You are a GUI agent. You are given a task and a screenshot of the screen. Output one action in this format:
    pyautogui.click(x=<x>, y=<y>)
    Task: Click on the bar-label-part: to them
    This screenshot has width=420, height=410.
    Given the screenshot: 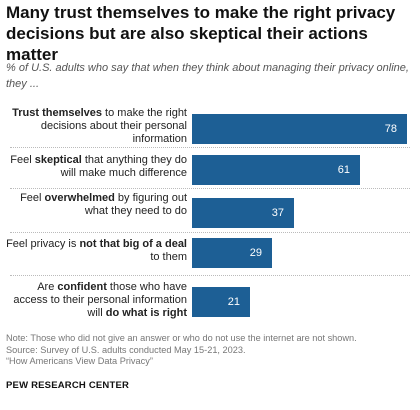 What is the action you would take?
    pyautogui.click(x=168, y=257)
    